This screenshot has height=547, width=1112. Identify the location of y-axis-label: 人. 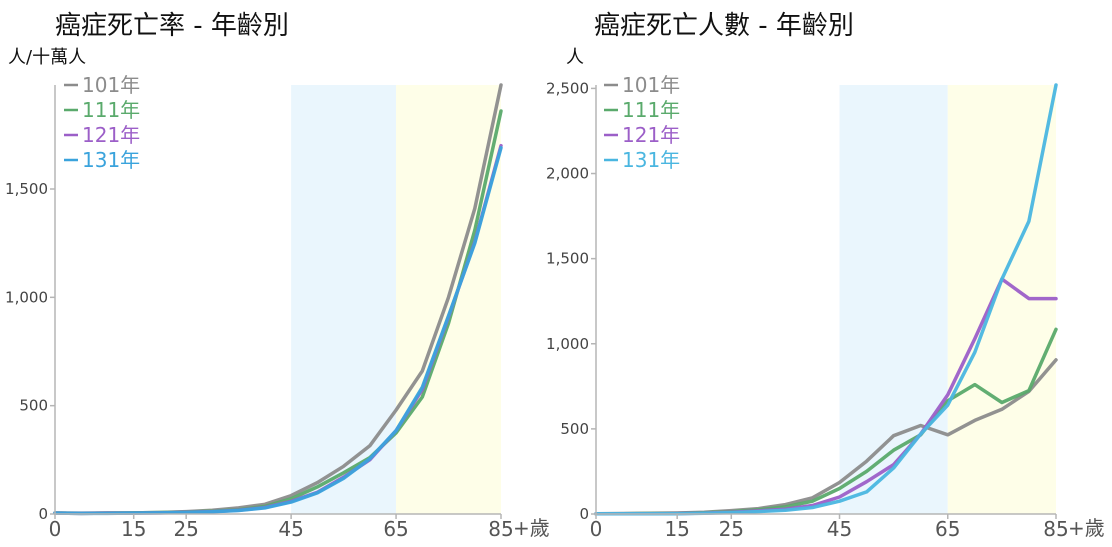
(575, 57).